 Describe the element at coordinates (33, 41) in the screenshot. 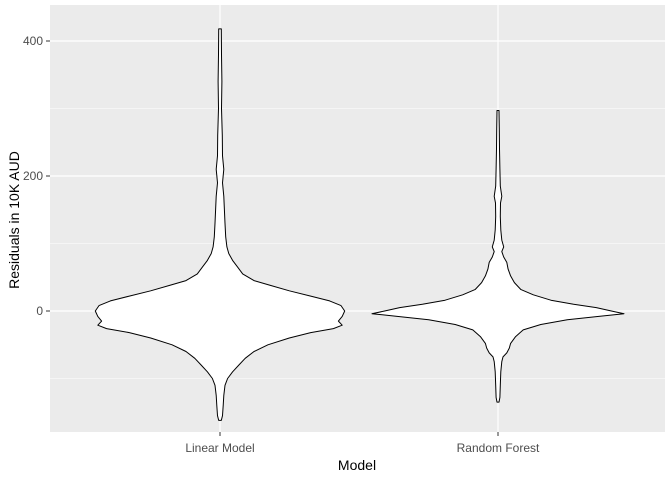

I see `y-tick-label: 400` at that location.